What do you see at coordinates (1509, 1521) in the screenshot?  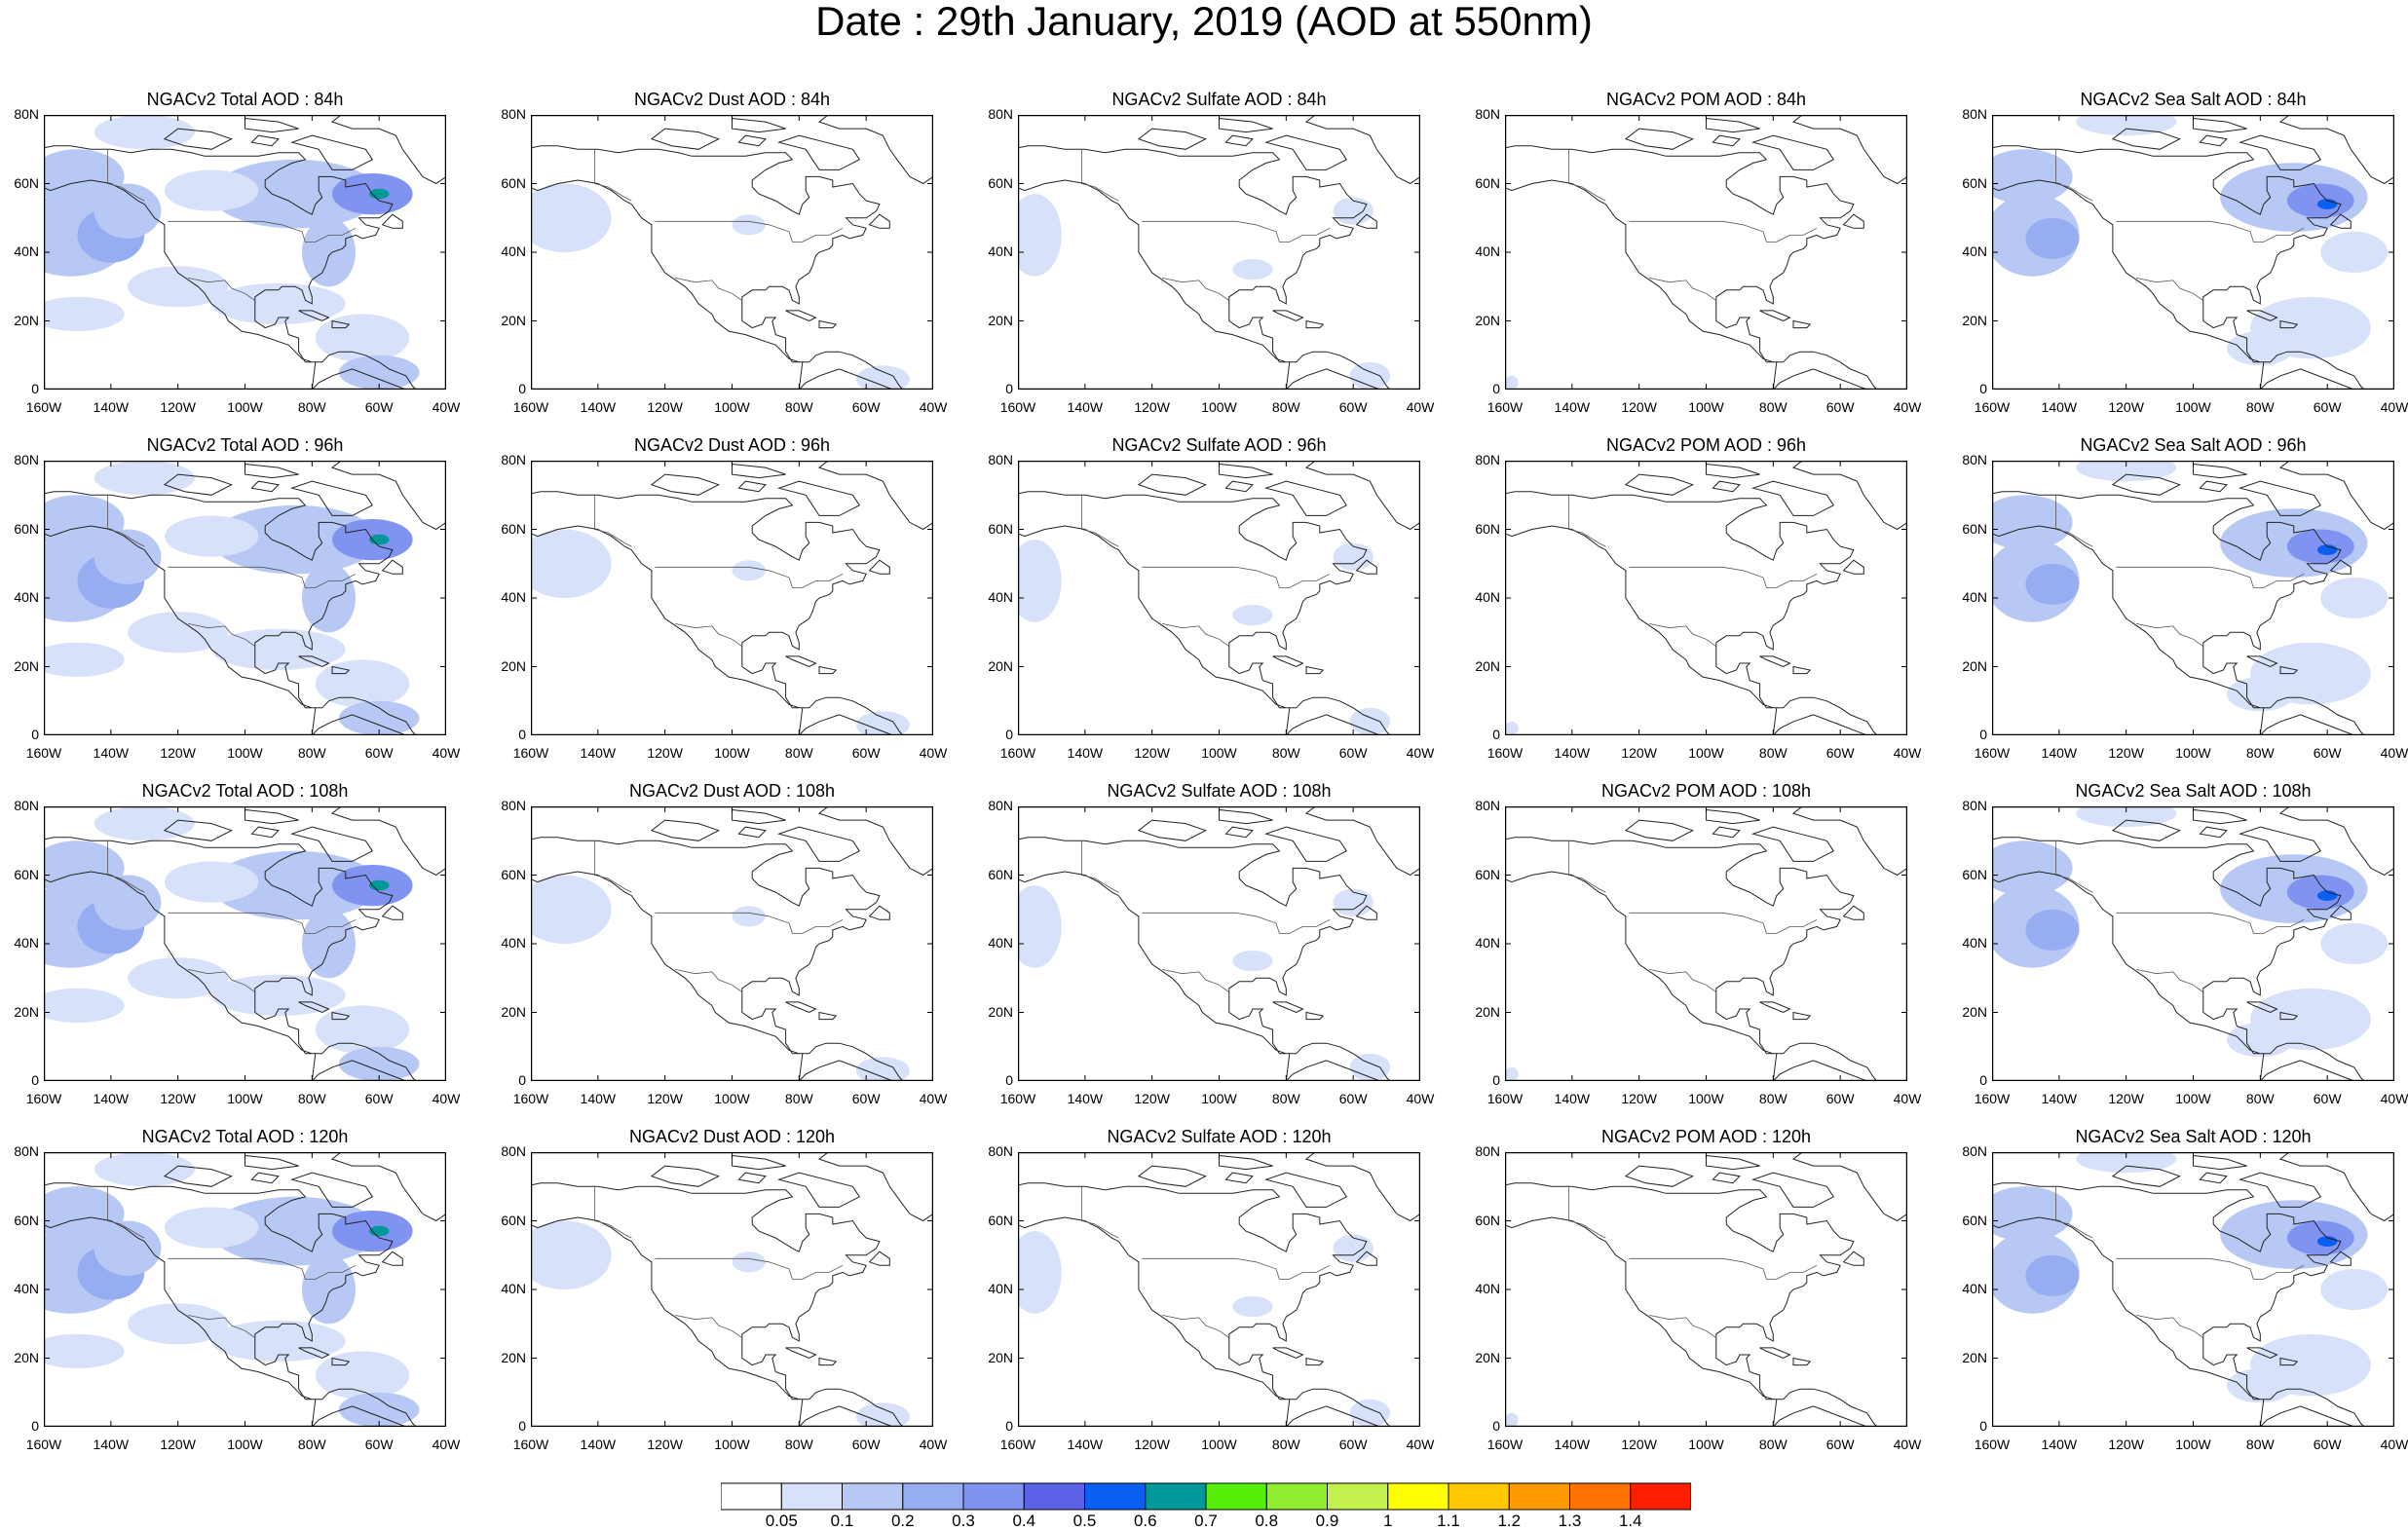 I see `colorbar-label: 1.2` at bounding box center [1509, 1521].